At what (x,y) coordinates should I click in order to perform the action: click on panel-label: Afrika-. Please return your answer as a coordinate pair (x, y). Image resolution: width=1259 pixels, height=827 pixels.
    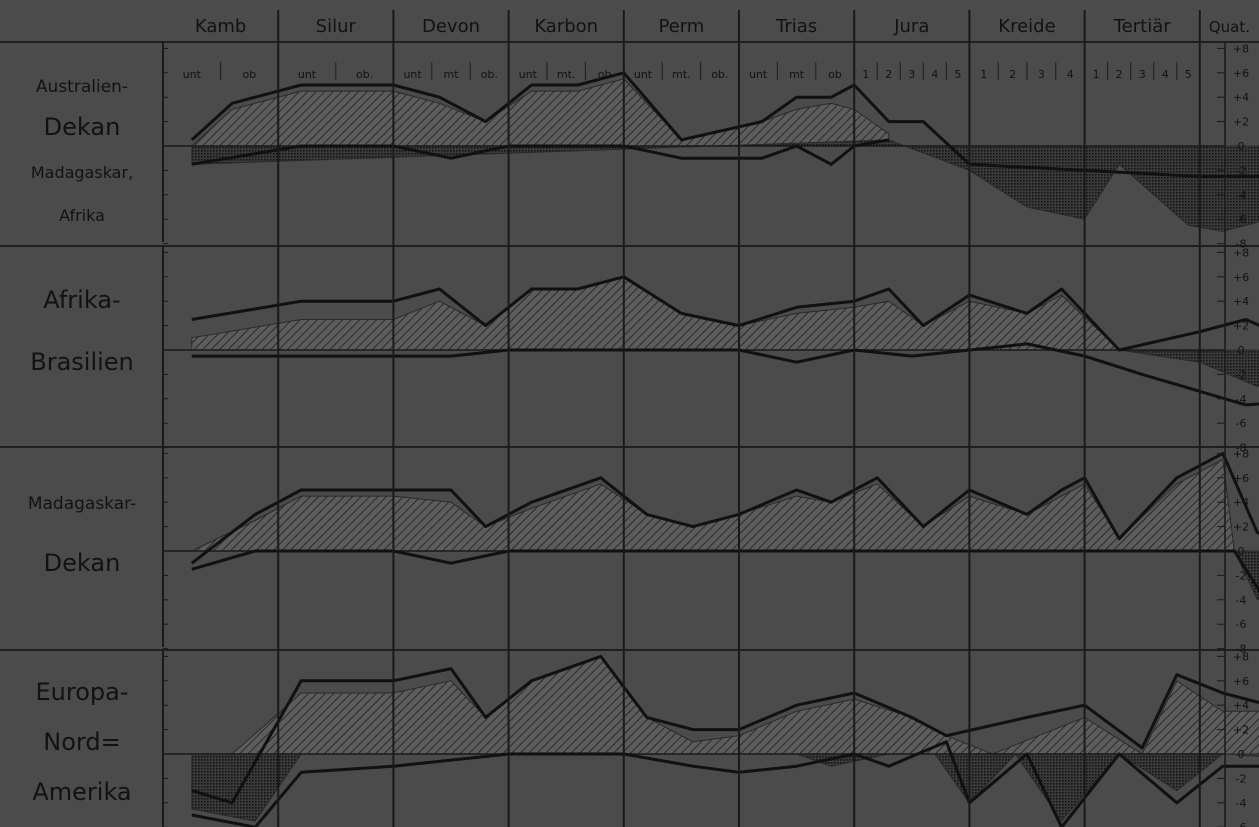
    Looking at the image, I should click on (81, 300).